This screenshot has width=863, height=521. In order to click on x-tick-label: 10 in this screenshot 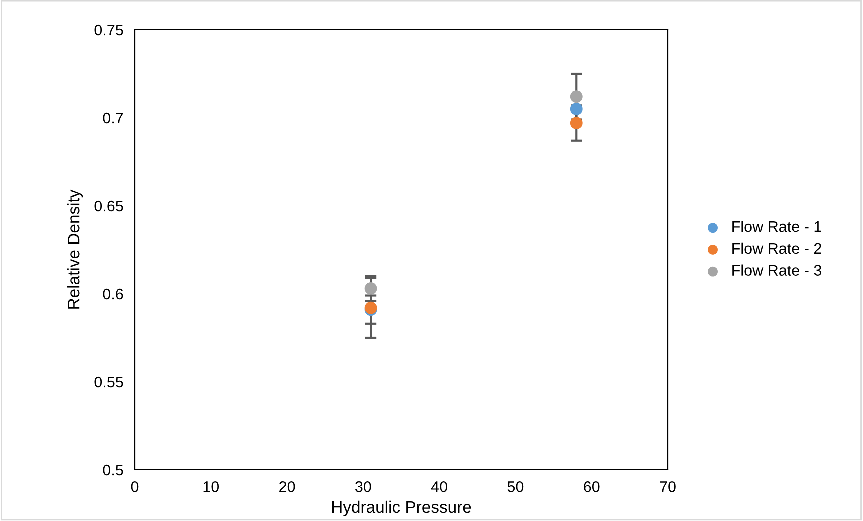, I will do `click(212, 487)`.